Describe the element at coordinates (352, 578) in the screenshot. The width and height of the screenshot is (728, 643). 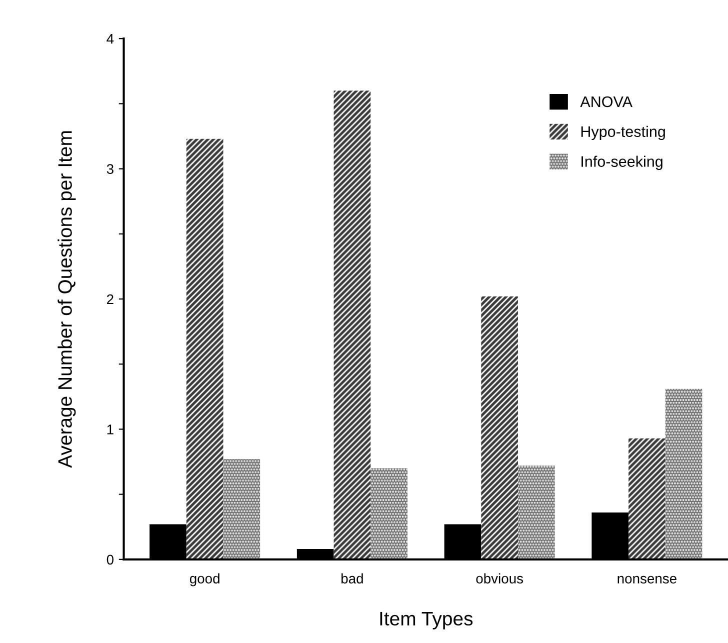
I see `x-tick-label: bad` at that location.